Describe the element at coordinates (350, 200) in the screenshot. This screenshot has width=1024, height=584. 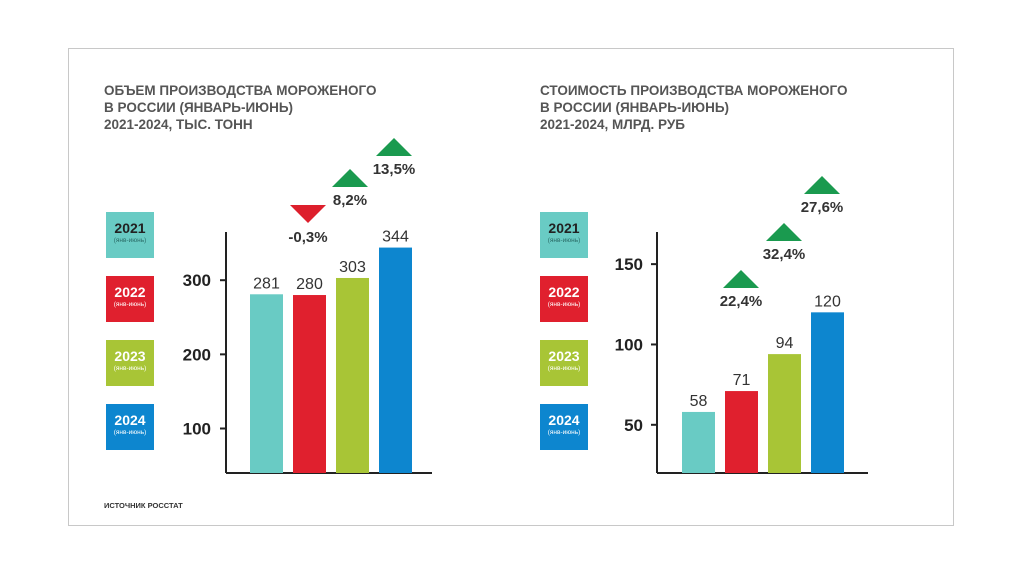
I see `change-label: 8,2%` at that location.